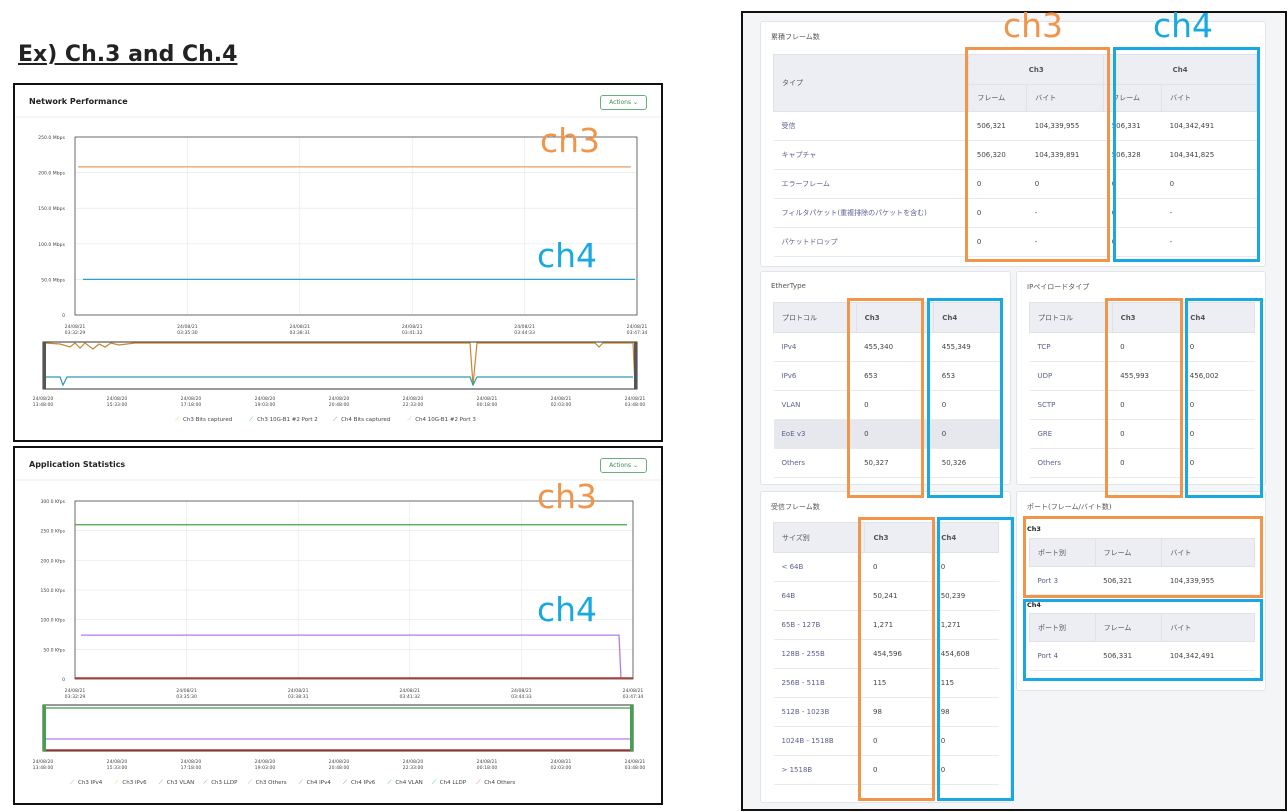 The height and width of the screenshot is (812, 1288). I want to click on ch3-frames-highlight, so click(1037, 154).